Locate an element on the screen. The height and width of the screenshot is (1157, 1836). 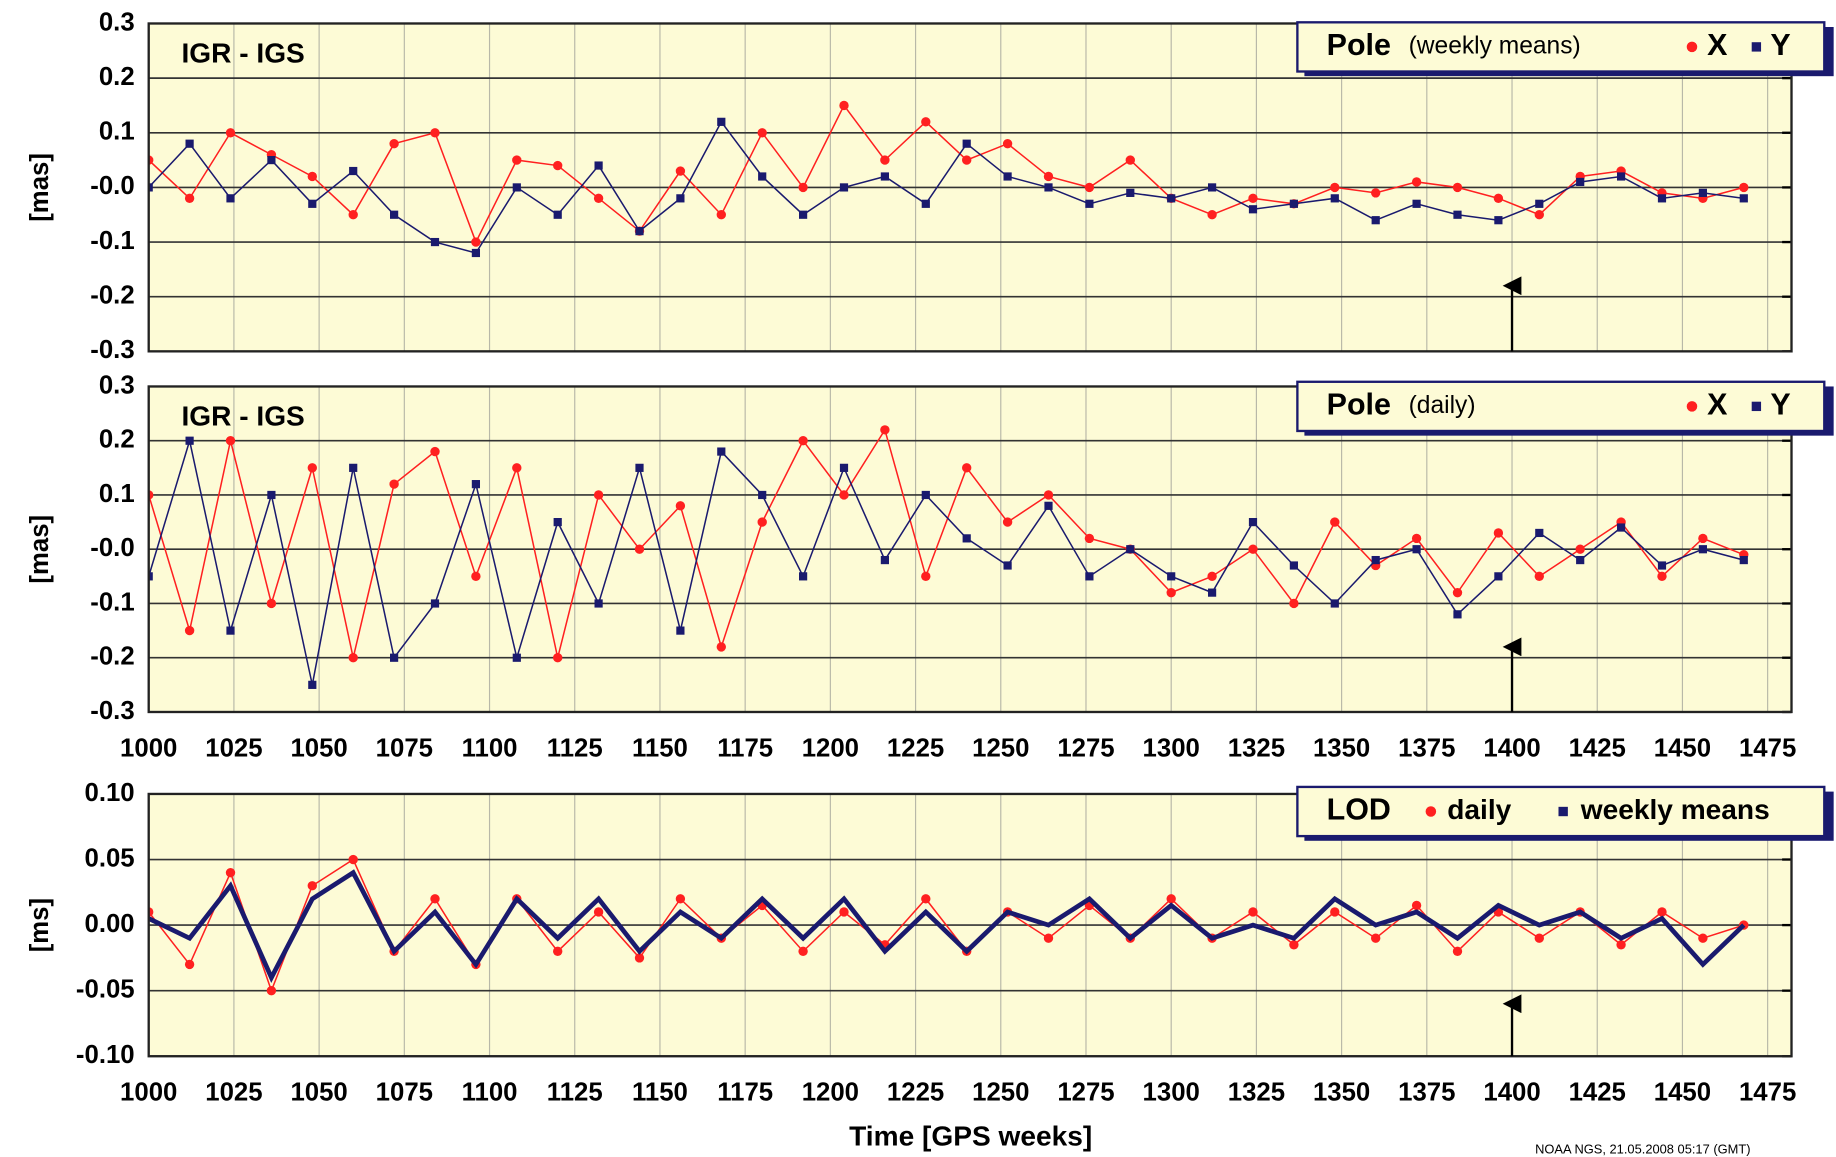
y-tick-label: 0.3 is located at coordinates (117, 385).